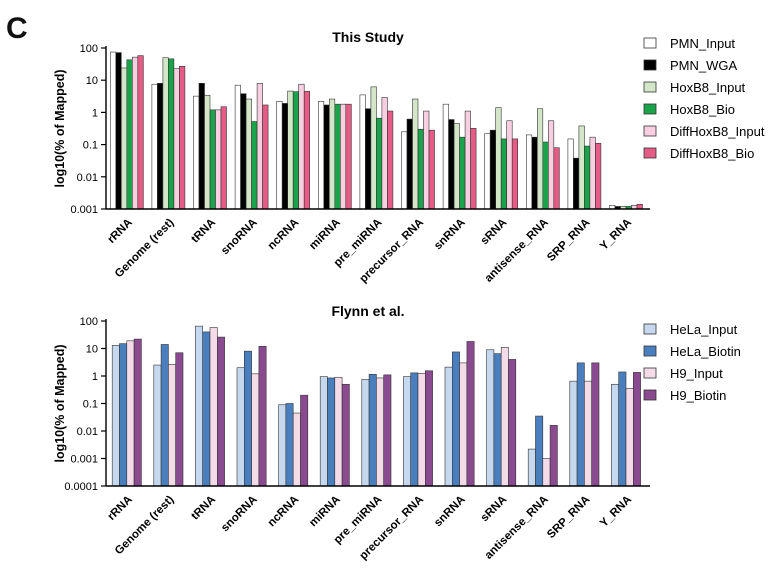 This screenshot has width=775, height=574. Describe the element at coordinates (120, 231) in the screenshot. I see `chart1-category-label: rRNA` at that location.